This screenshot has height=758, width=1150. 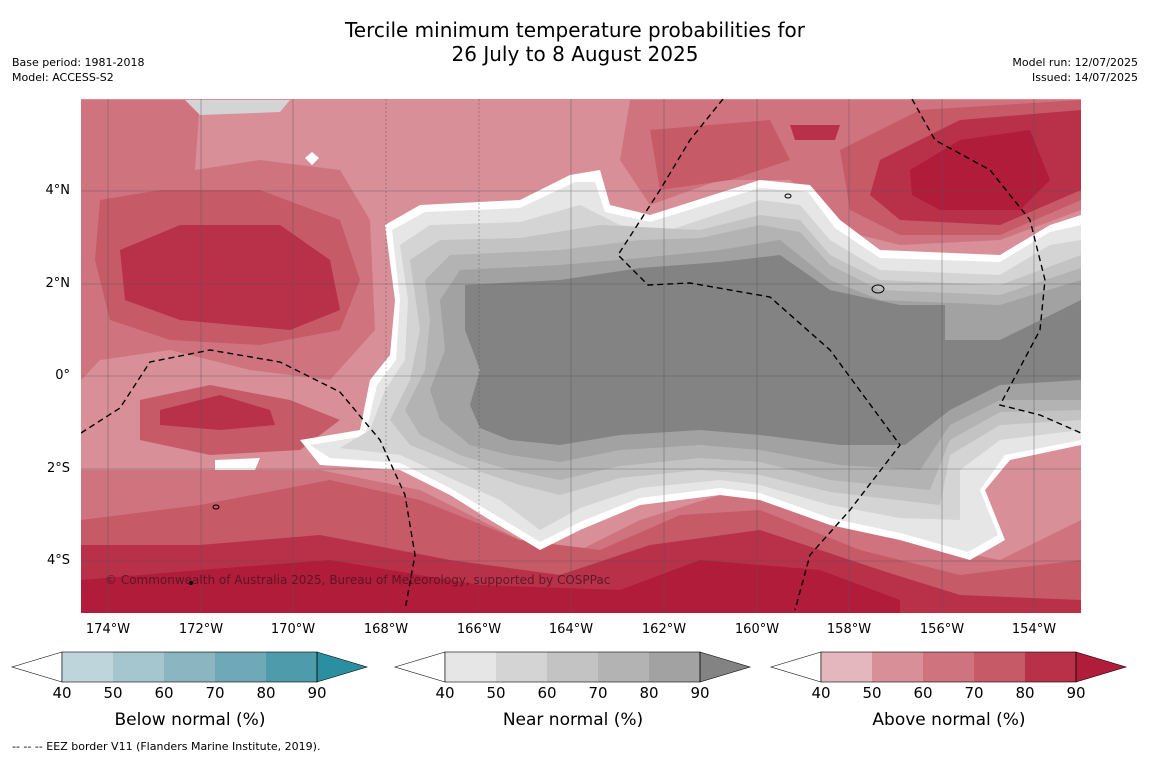 I want to click on issued-date: Issued: 14/07/2025, so click(x=1084, y=77).